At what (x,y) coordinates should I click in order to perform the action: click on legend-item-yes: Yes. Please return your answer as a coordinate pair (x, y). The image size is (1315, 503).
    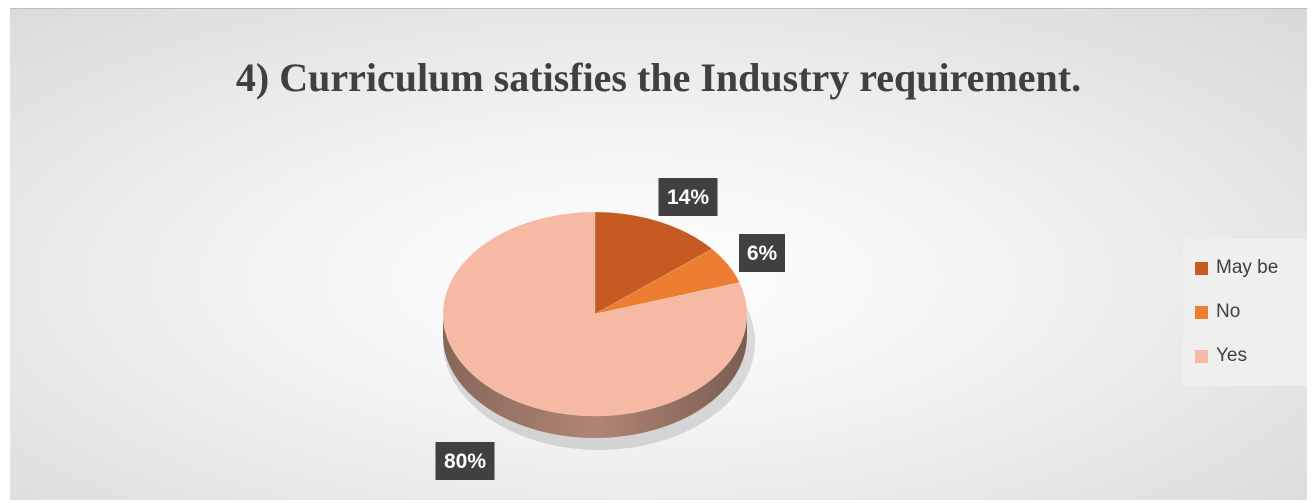
    Looking at the image, I should click on (1221, 356).